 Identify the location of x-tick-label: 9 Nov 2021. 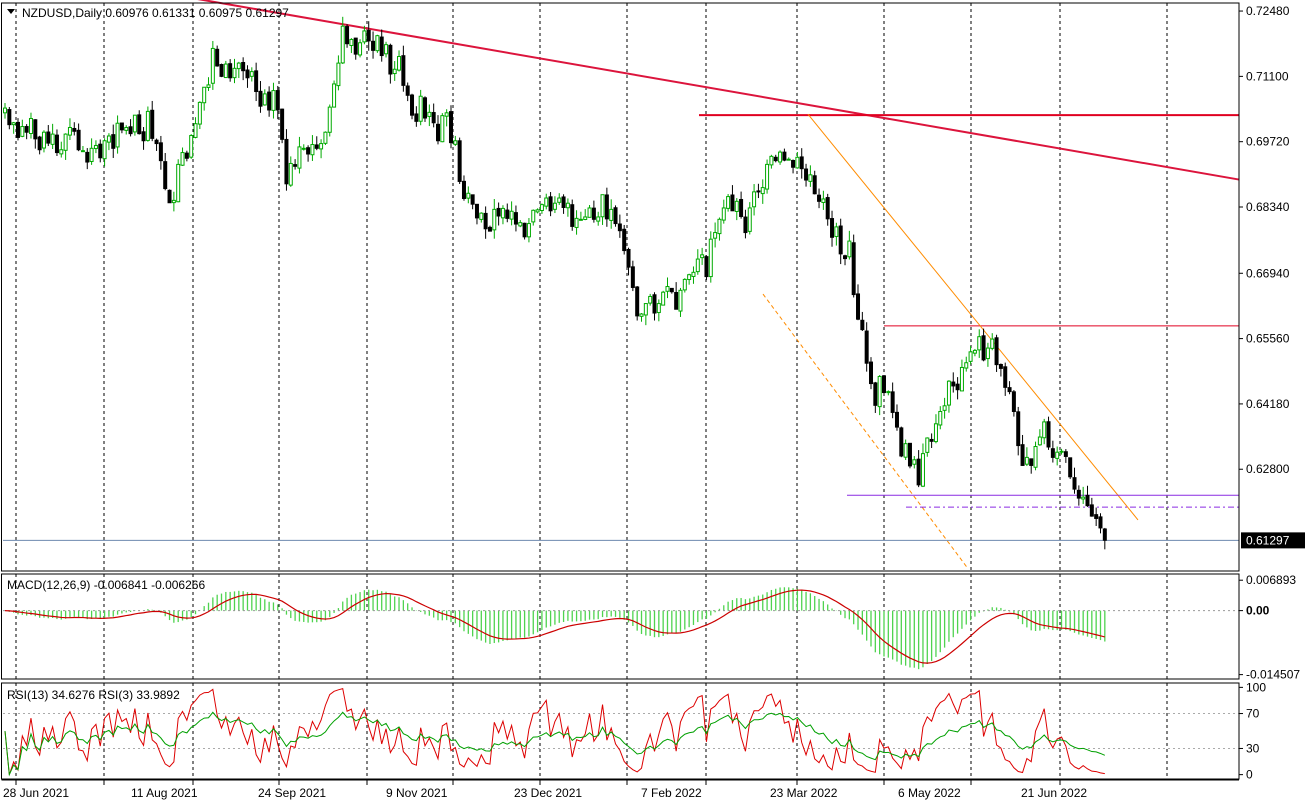
(417, 793).